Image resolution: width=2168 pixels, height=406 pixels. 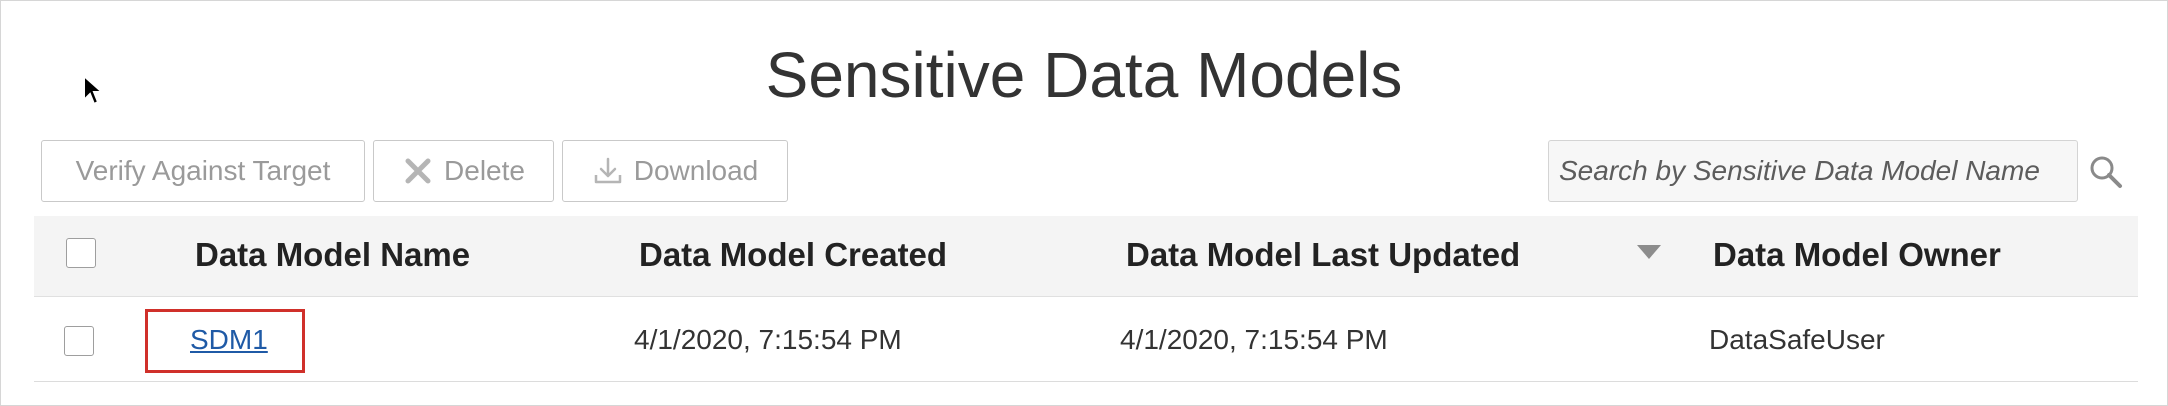 I want to click on data-model-owner-cell: DataSafeUser, so click(x=1797, y=339).